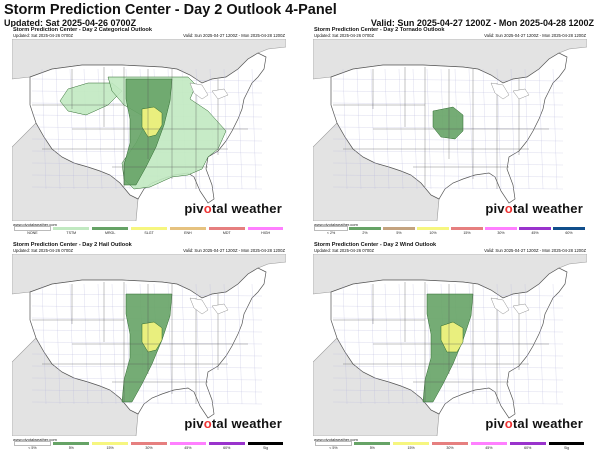  I want to click on legend-item: < 2%, so click(331, 230).